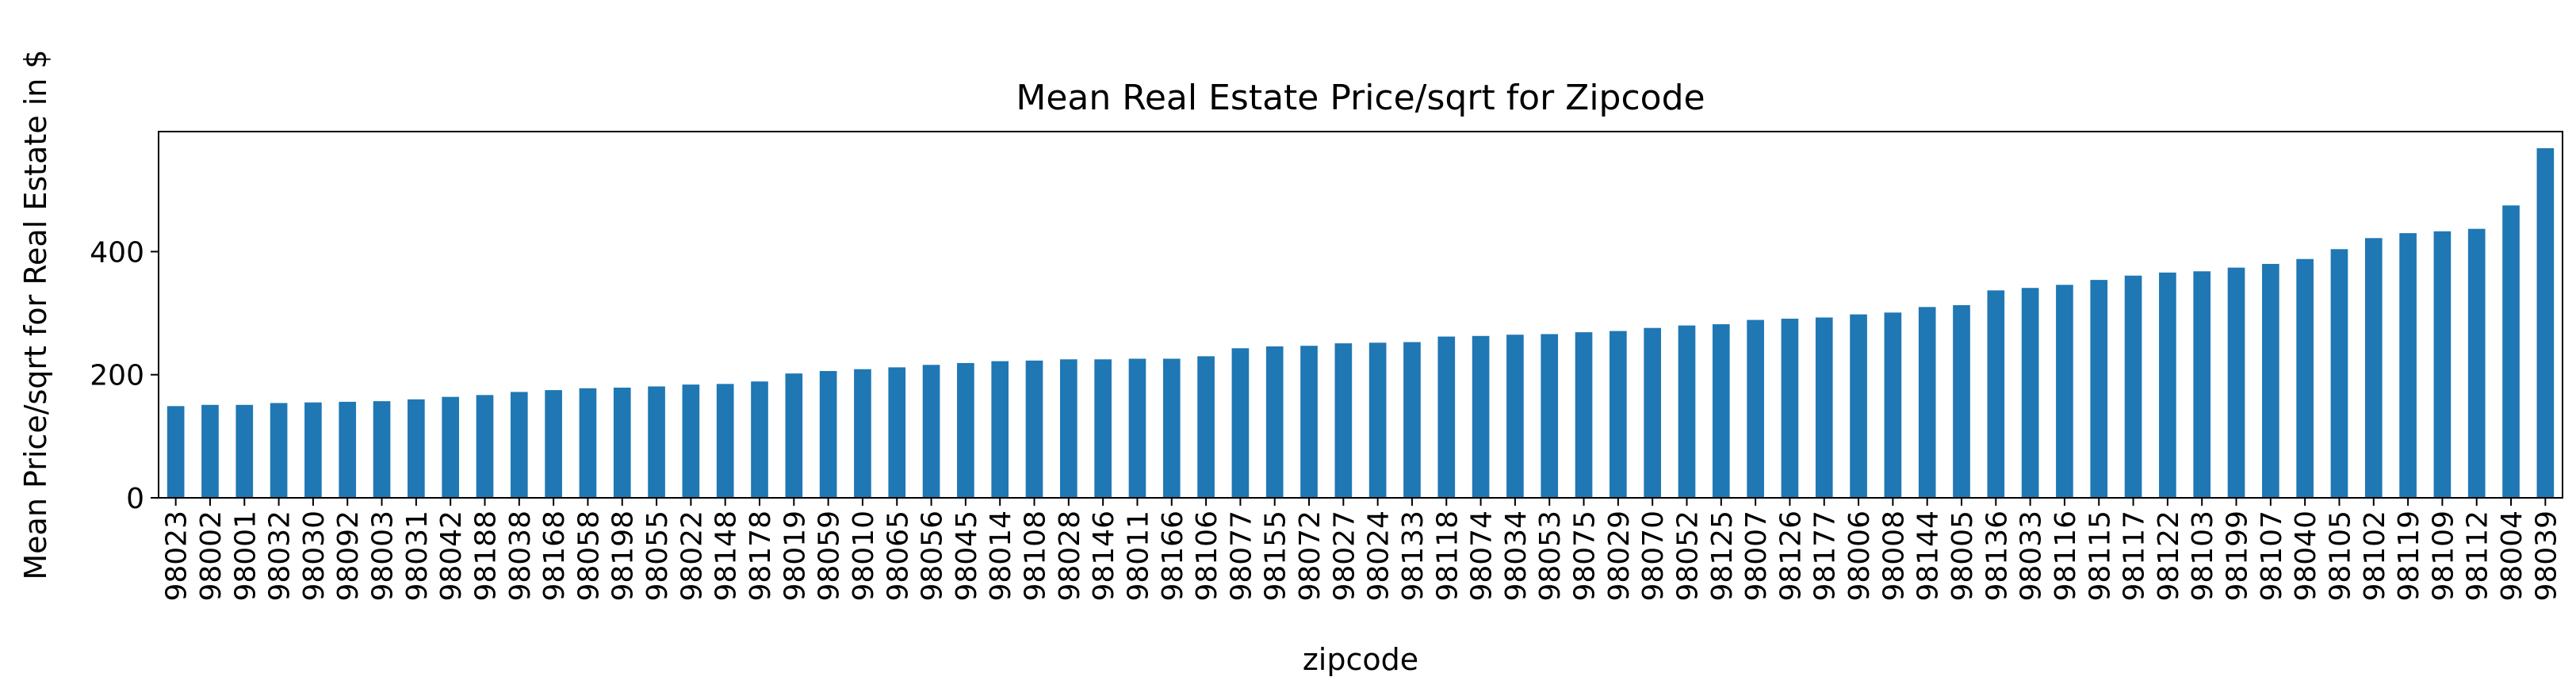  Describe the element at coordinates (1859, 557) in the screenshot. I see `x-tick-label: 98006` at that location.